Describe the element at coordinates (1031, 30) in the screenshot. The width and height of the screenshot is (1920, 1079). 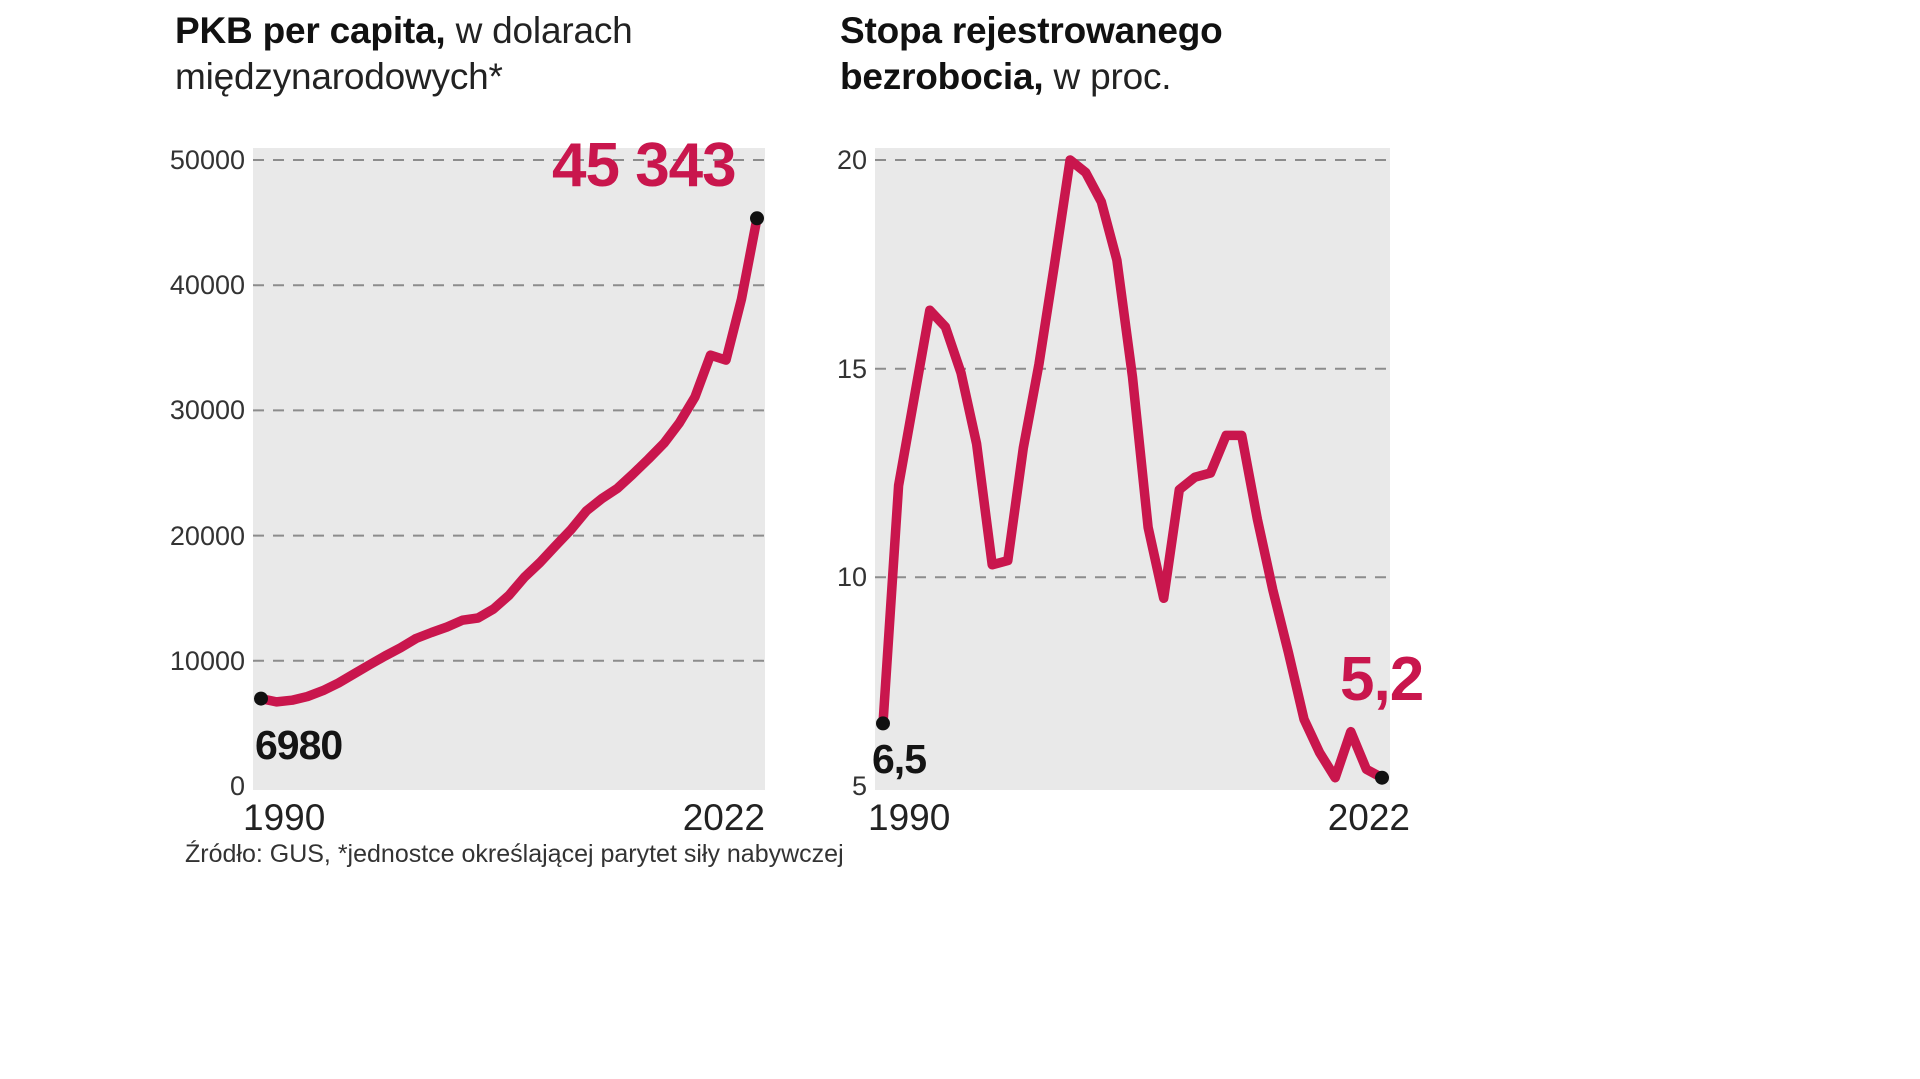
I see `chart-title-bold: Stopa rejestrowanego` at that location.